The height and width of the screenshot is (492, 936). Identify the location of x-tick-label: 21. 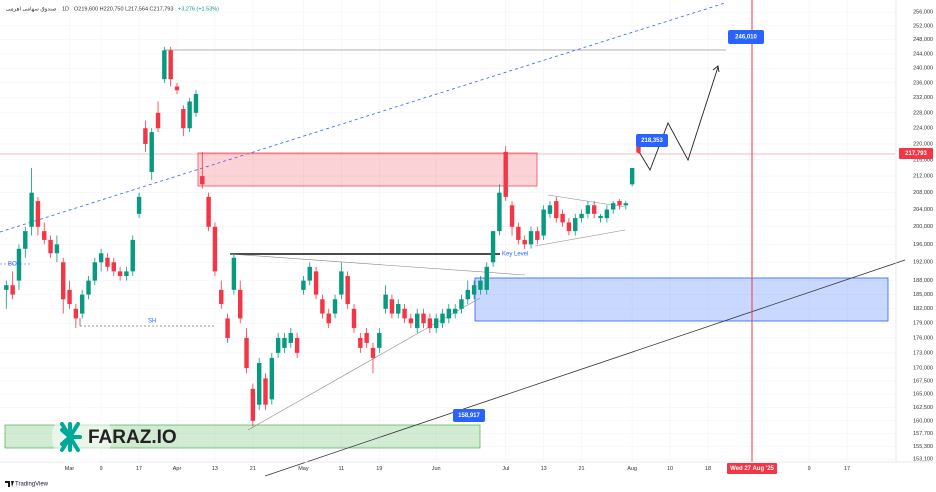
(253, 469).